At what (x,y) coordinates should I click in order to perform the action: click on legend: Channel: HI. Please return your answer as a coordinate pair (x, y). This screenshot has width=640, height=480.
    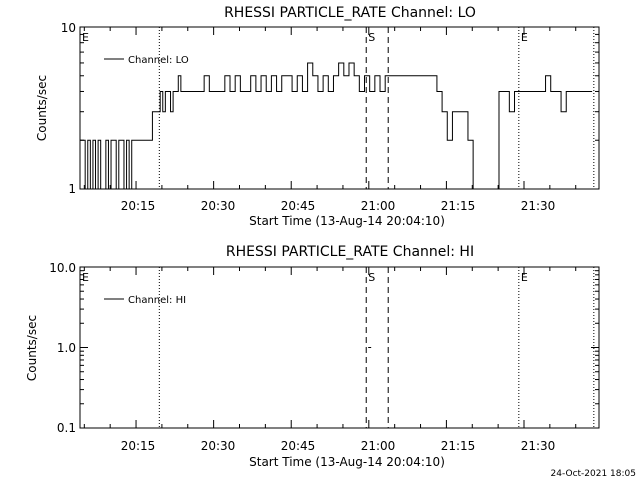
    Looking at the image, I should click on (145, 300).